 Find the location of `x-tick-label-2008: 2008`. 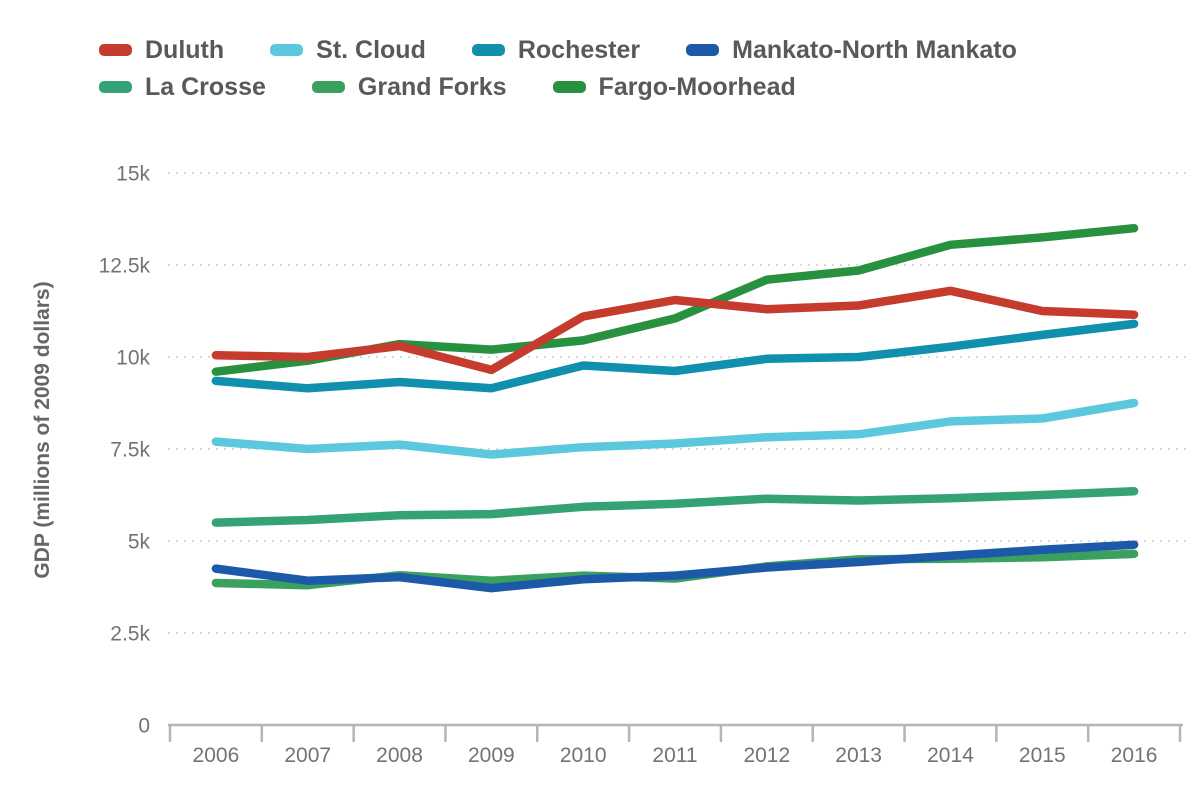

x-tick-label-2008: 2008 is located at coordinates (399, 755).